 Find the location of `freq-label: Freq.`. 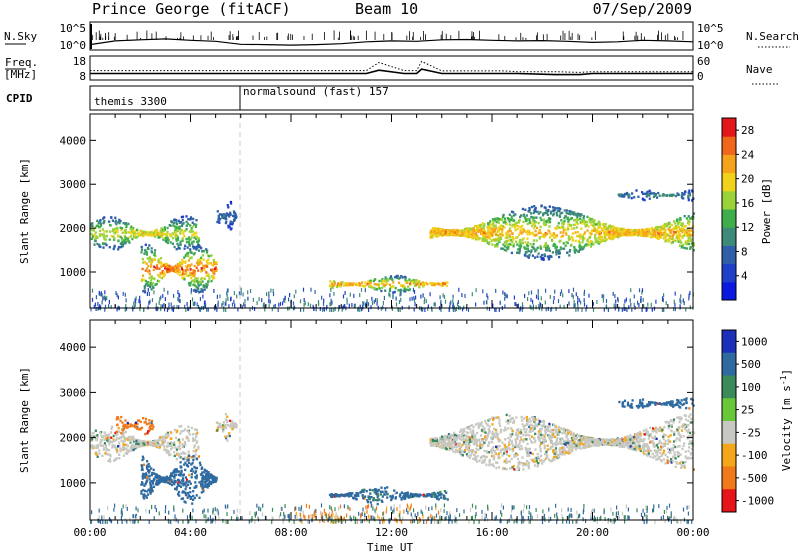

freq-label: Freq. is located at coordinates (21, 62).